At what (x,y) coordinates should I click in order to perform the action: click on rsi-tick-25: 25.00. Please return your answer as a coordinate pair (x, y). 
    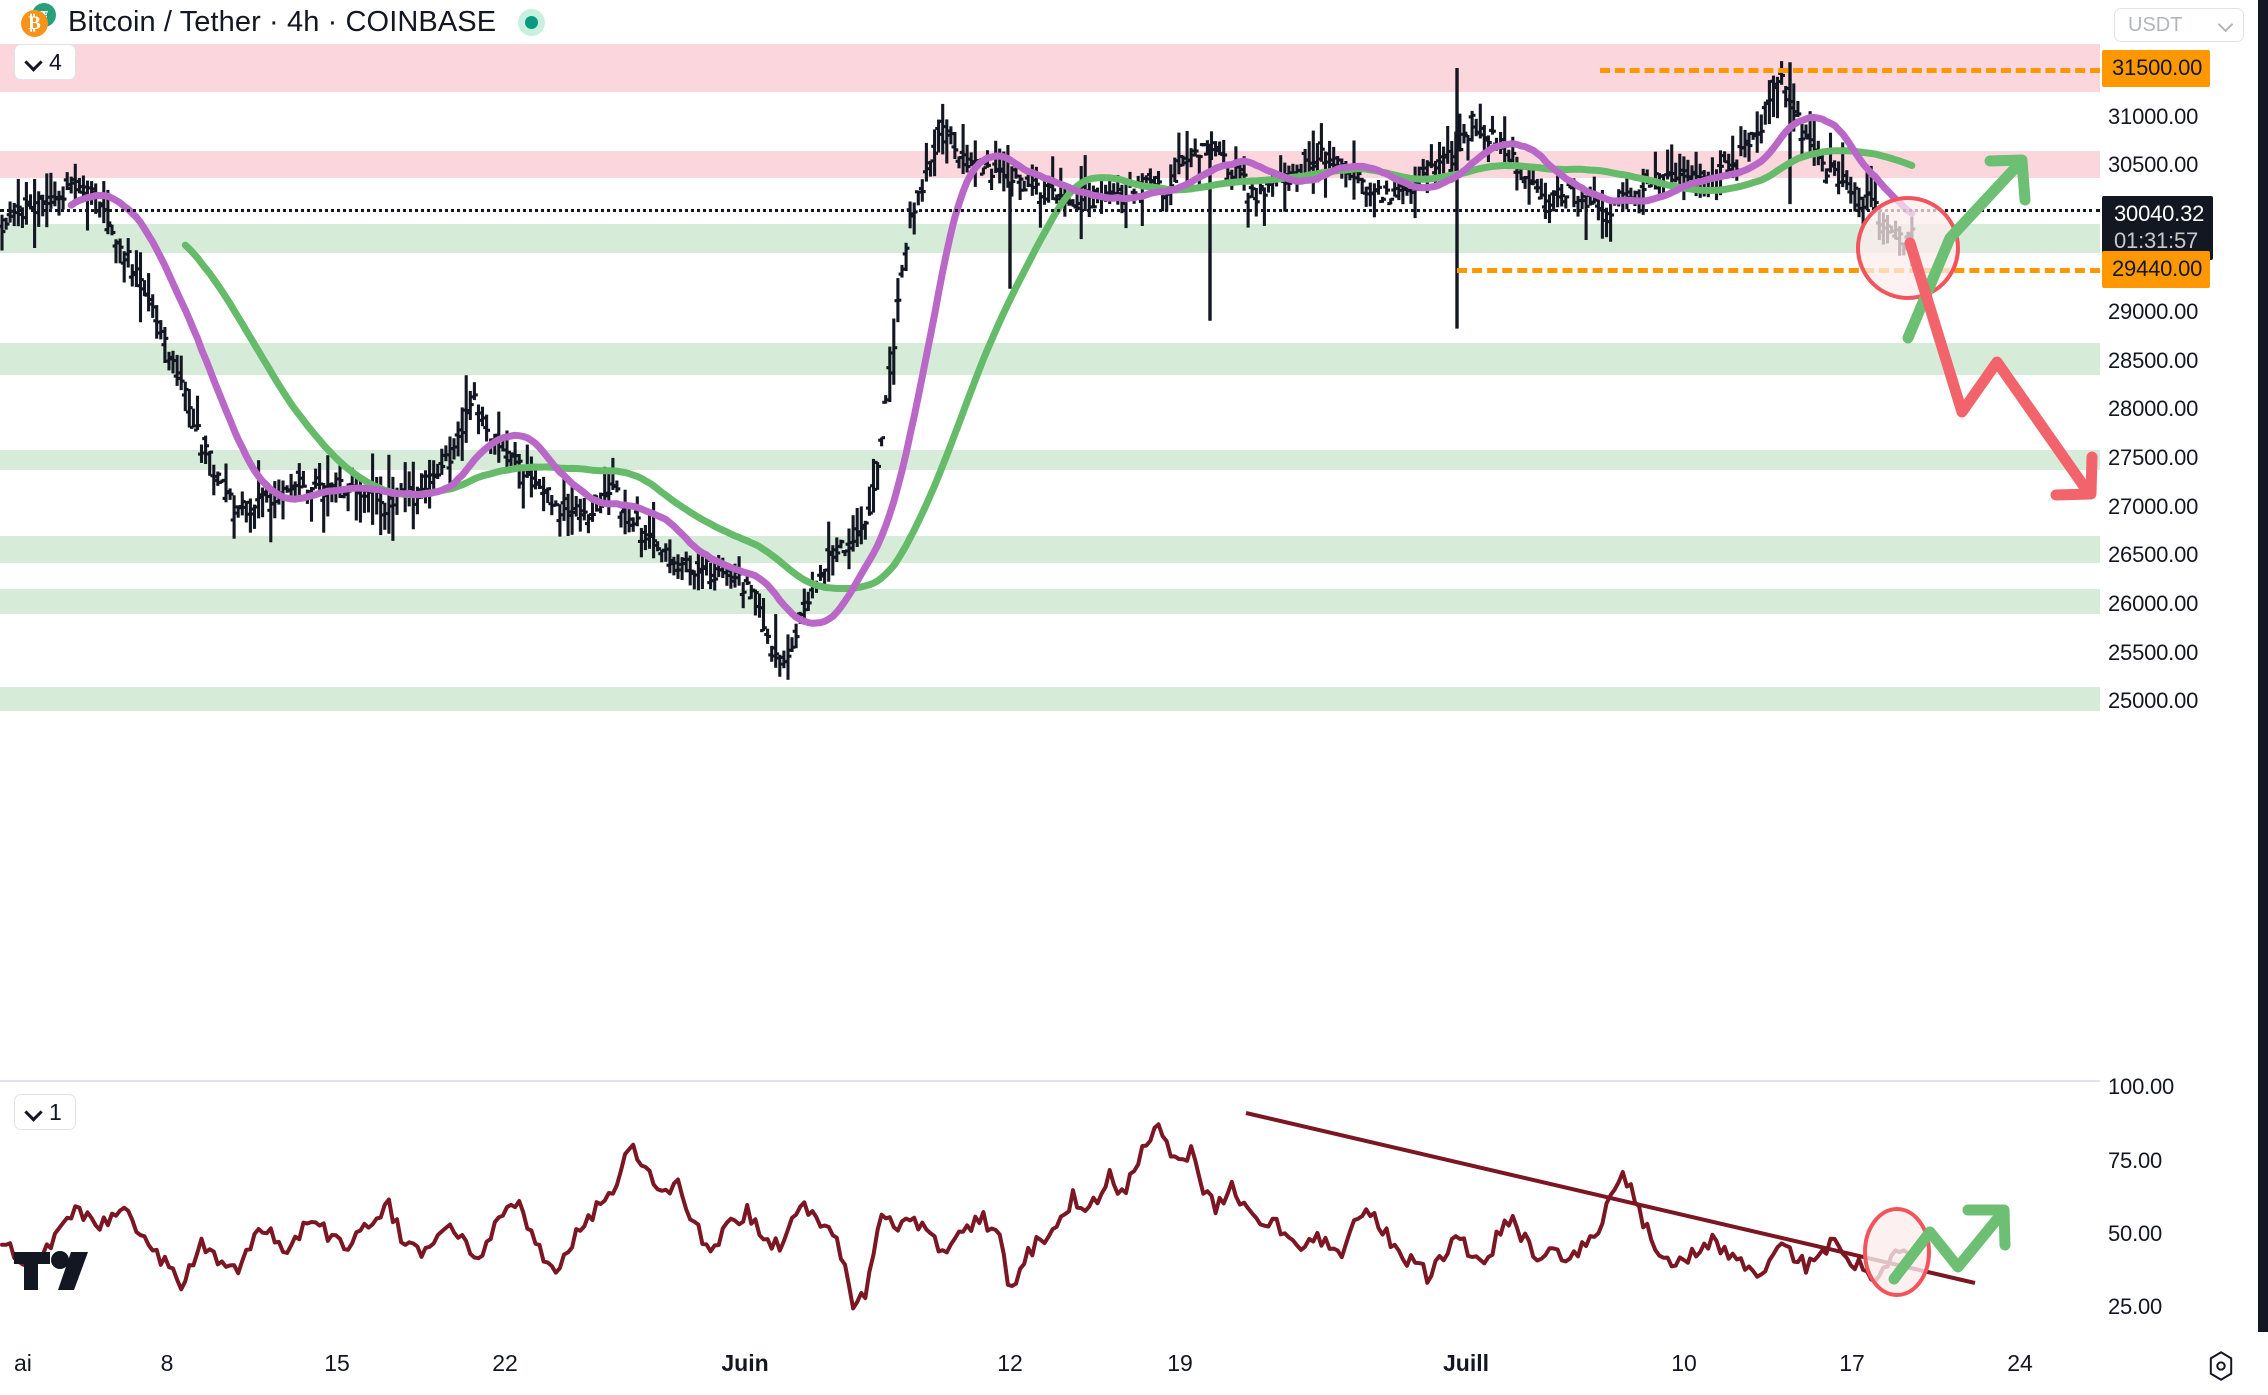
    Looking at the image, I should click on (2135, 1306).